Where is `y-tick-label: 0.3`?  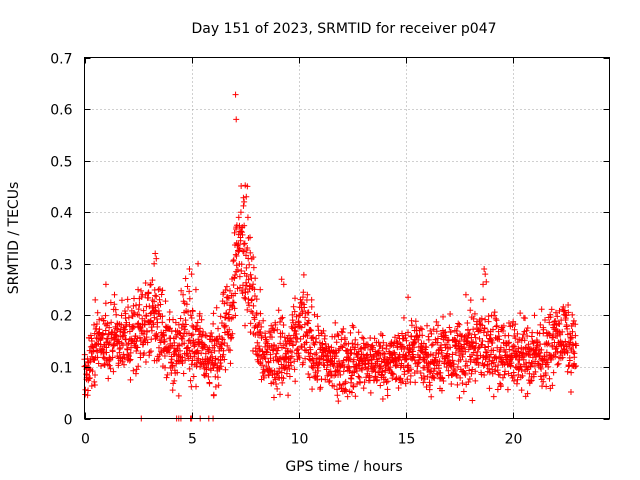
y-tick-label: 0.3 is located at coordinates (61, 266).